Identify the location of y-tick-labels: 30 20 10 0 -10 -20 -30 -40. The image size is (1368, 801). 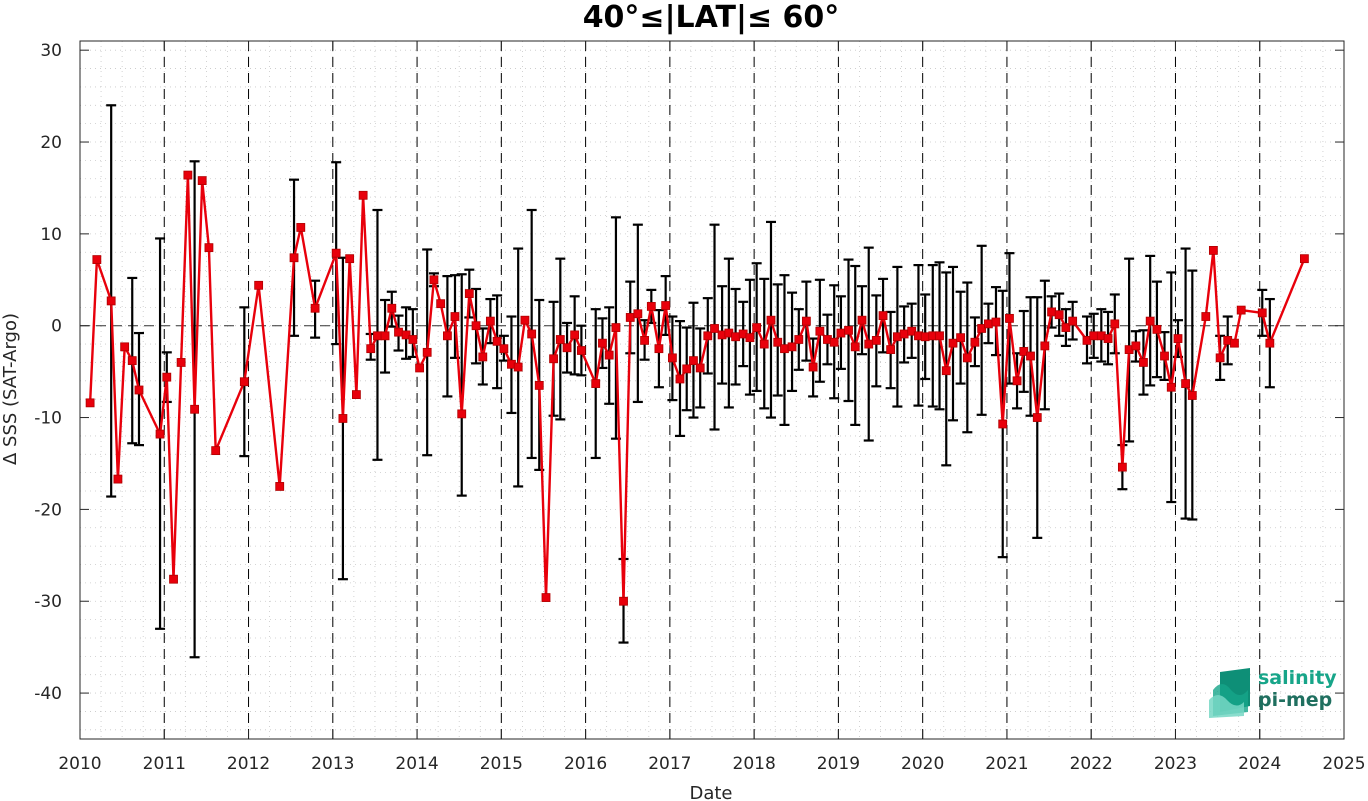
(48, 372).